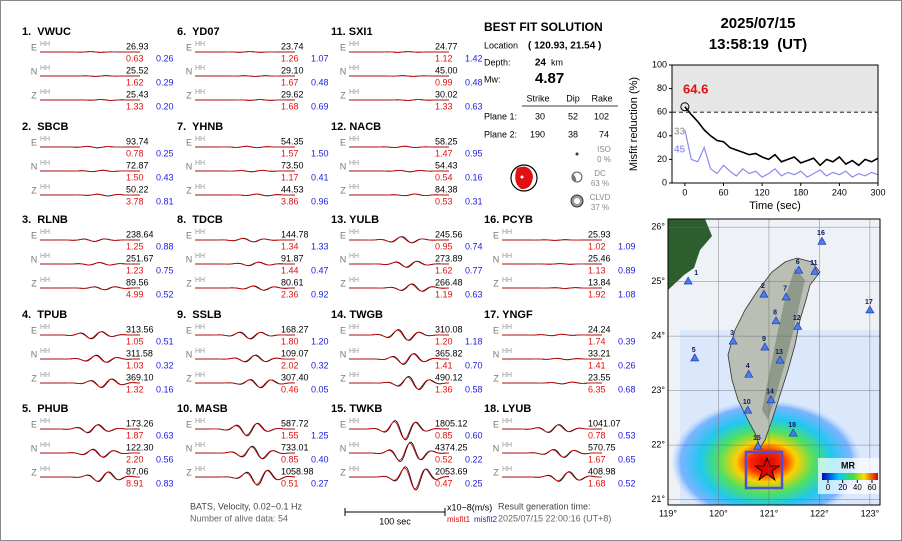 The width and height of the screenshot is (902, 541). What do you see at coordinates (290, 246) in the screenshot?
I see `misfit1: 1.34` at bounding box center [290, 246].